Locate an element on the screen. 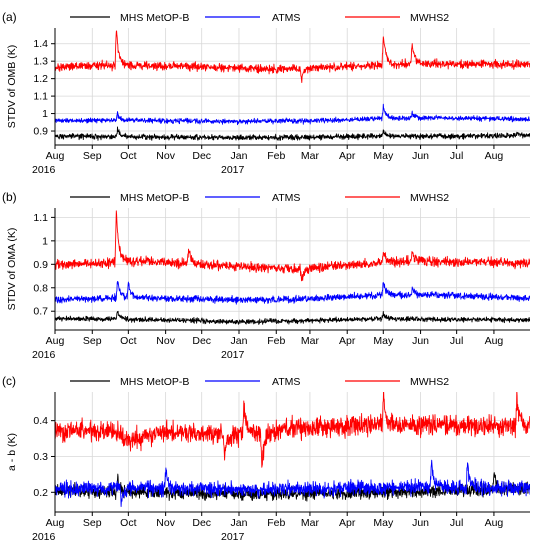 The width and height of the screenshot is (540, 550). y-tick-label: 0.4 is located at coordinates (40, 421).